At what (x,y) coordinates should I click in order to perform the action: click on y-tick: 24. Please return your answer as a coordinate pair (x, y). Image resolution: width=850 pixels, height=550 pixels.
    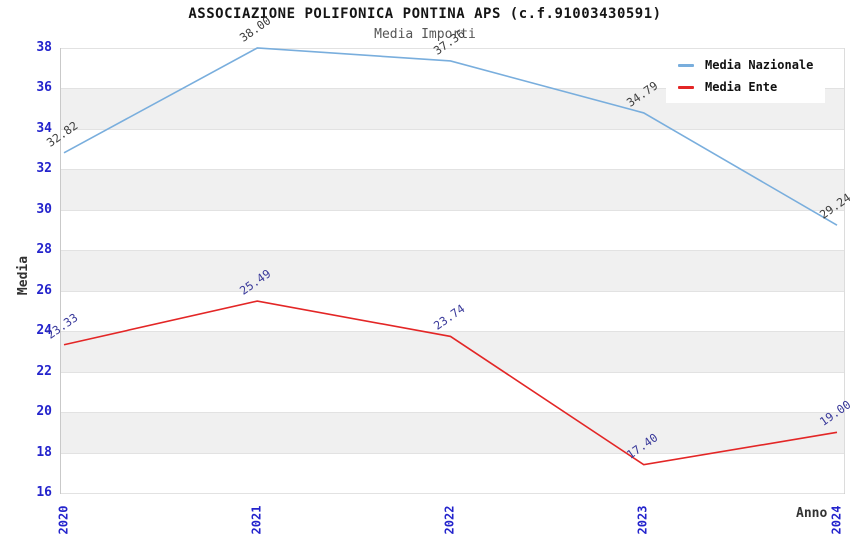
    Looking at the image, I should click on (44, 331).